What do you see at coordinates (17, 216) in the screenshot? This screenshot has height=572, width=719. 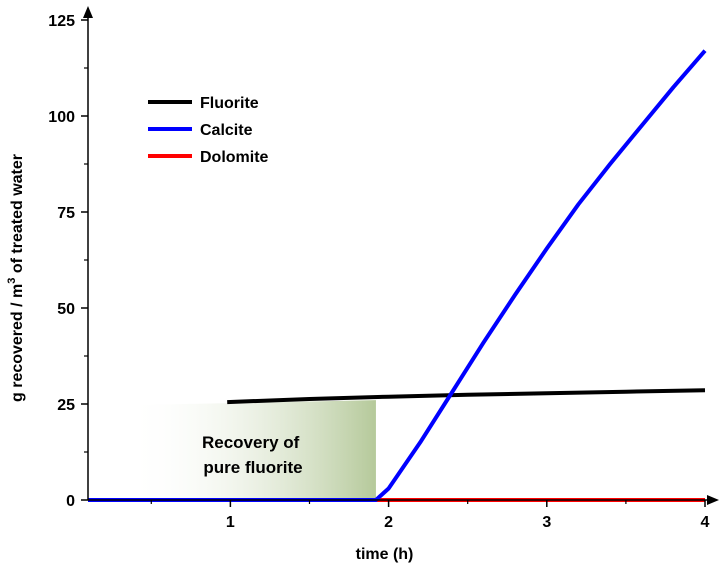 I see `y-axis-title-rest: of treated water` at bounding box center [17, 216].